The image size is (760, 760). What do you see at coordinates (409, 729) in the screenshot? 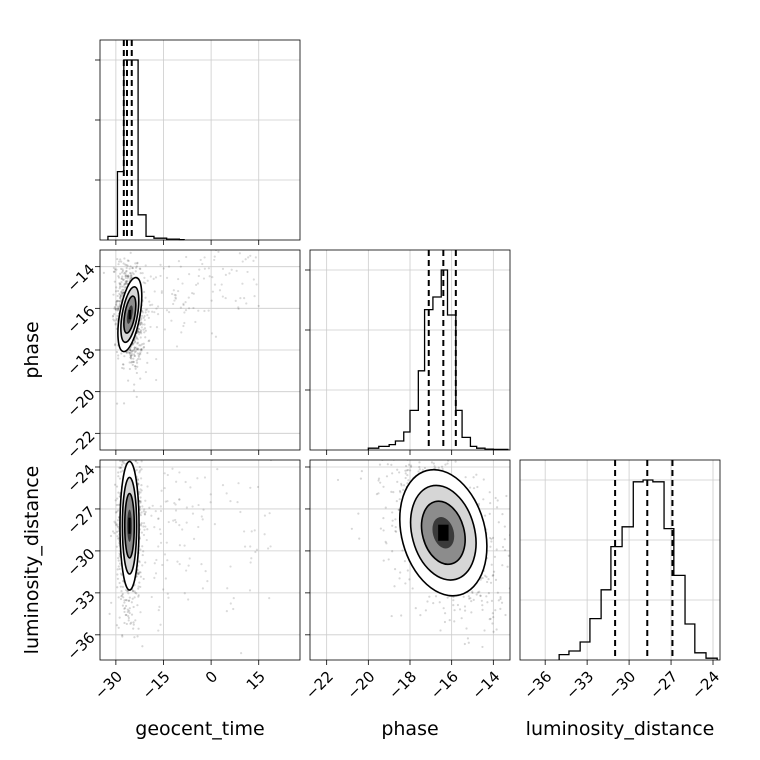
I see `xlabel-phase: phase` at bounding box center [409, 729].